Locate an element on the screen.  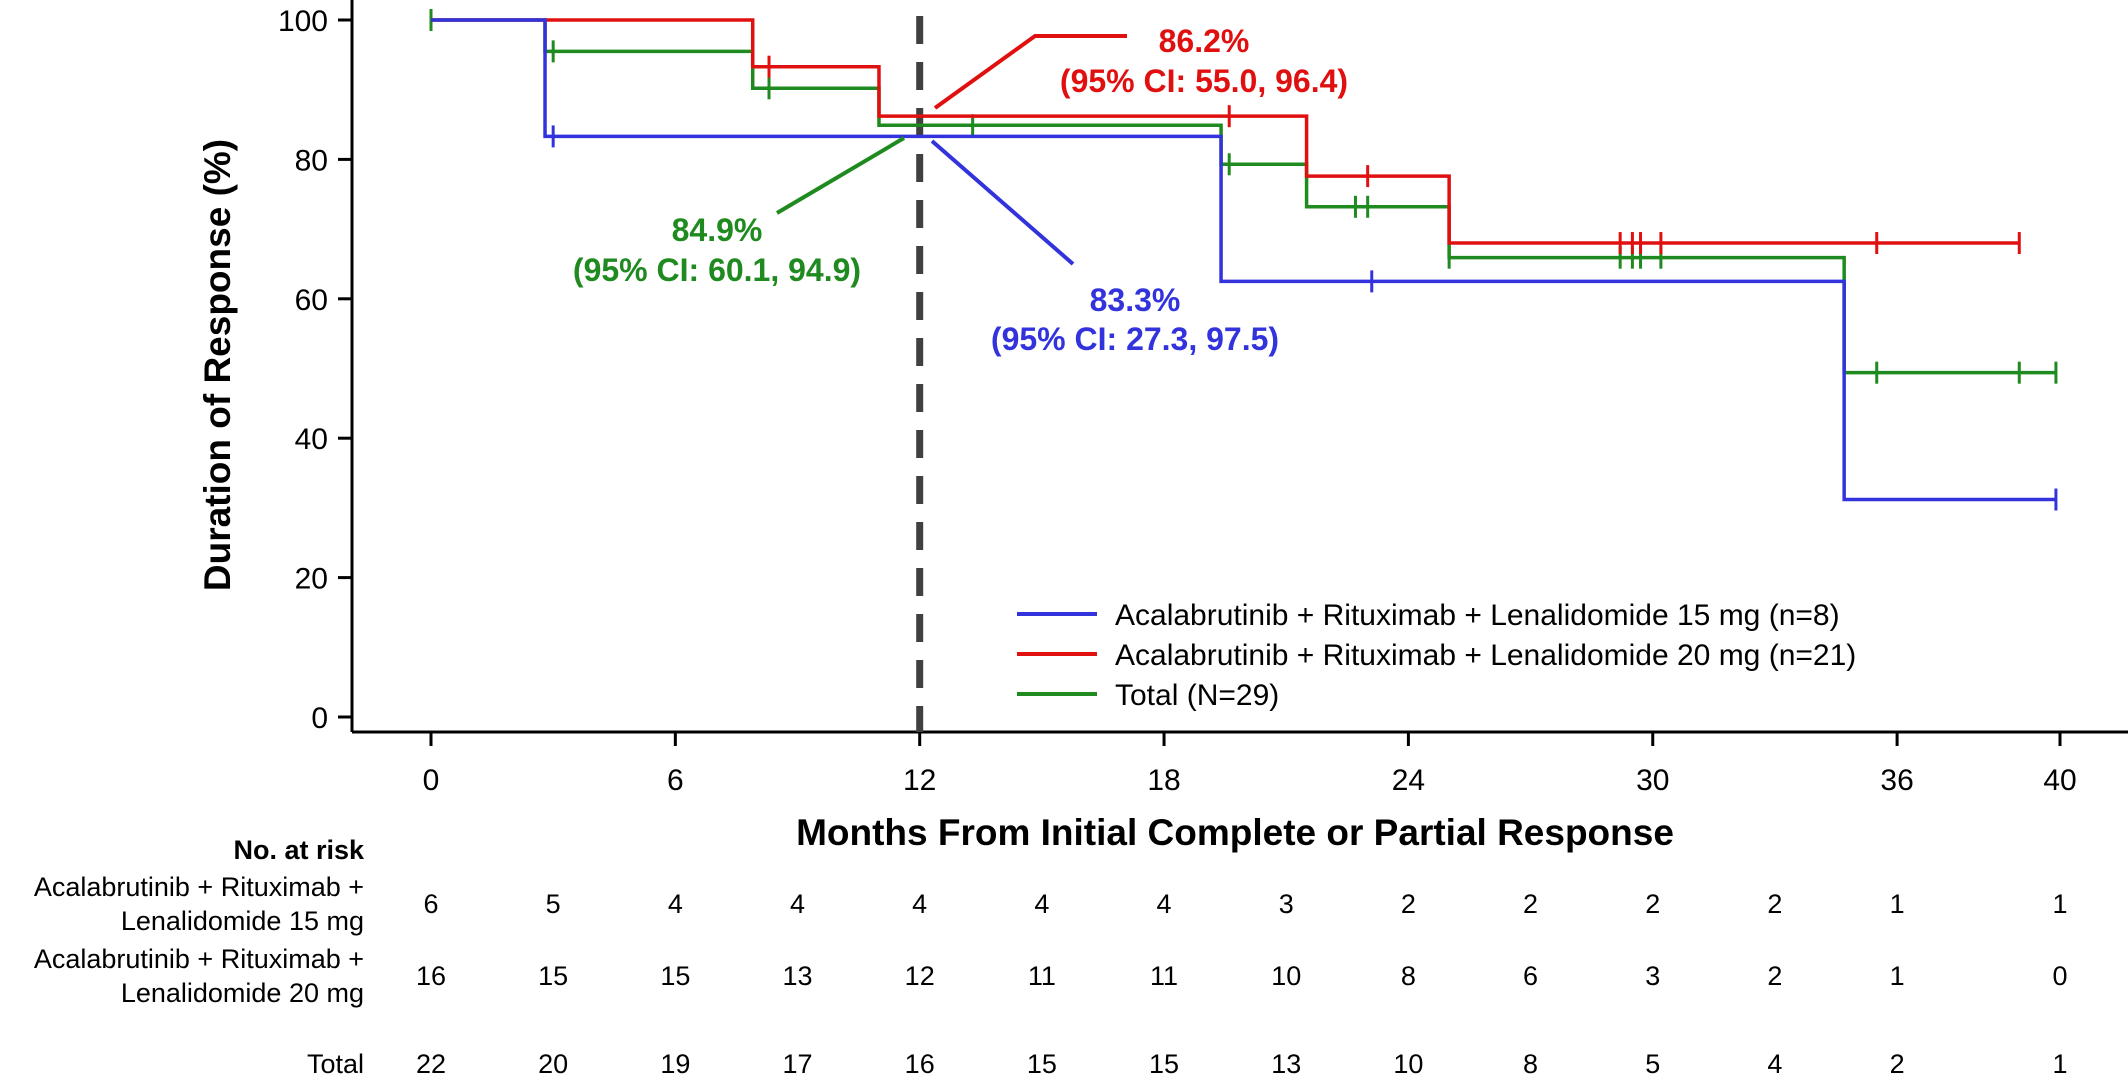
x-tick-label: 12 is located at coordinates (919, 780).